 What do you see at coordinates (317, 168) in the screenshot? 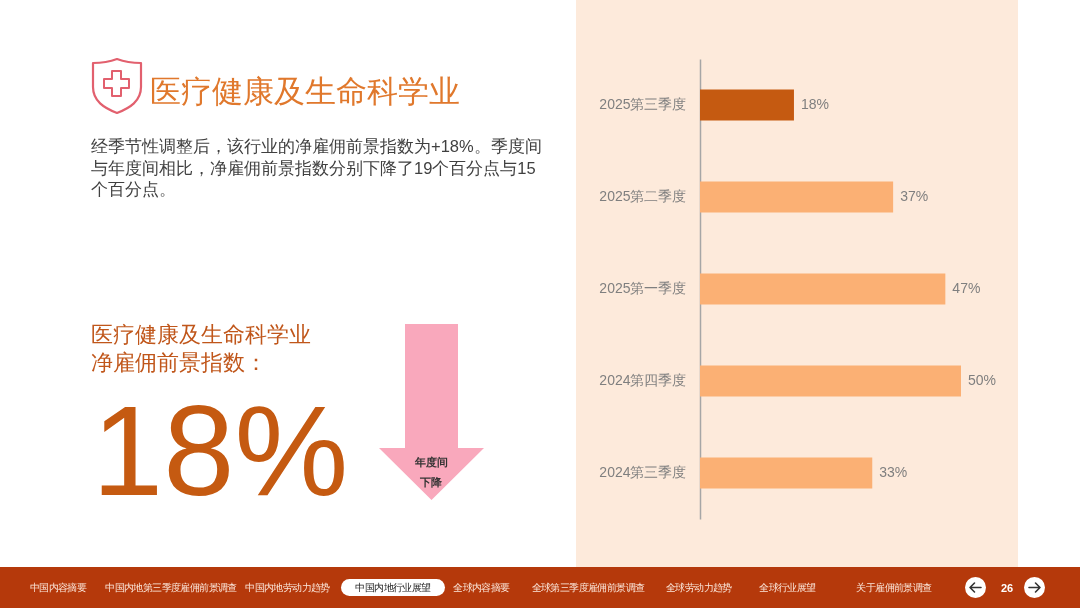
I see `text: 经季节性调整后，该行业的净雇佣前景指数为+18%。季度间与年度间相比，净雇佣前景指数分别下降了19个百分点与15个百分点。` at bounding box center [317, 168].